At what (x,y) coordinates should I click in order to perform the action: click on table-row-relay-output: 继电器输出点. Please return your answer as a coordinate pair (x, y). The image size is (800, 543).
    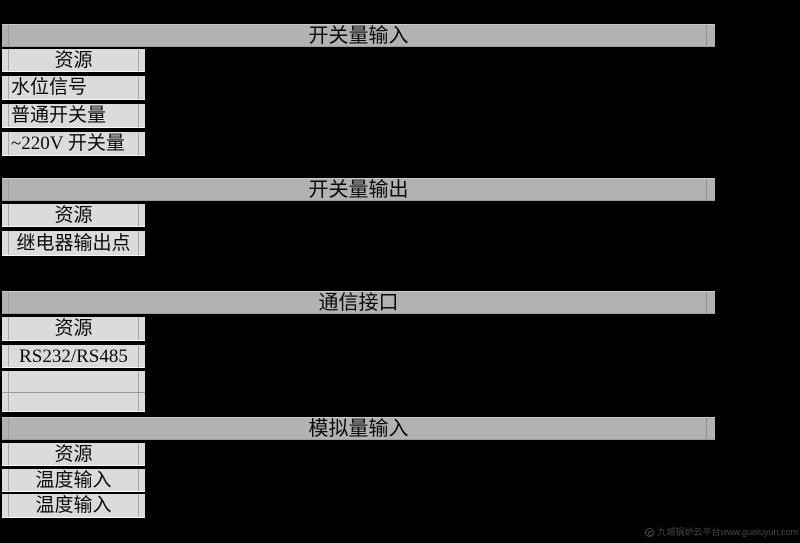
    Looking at the image, I should click on (73, 243).